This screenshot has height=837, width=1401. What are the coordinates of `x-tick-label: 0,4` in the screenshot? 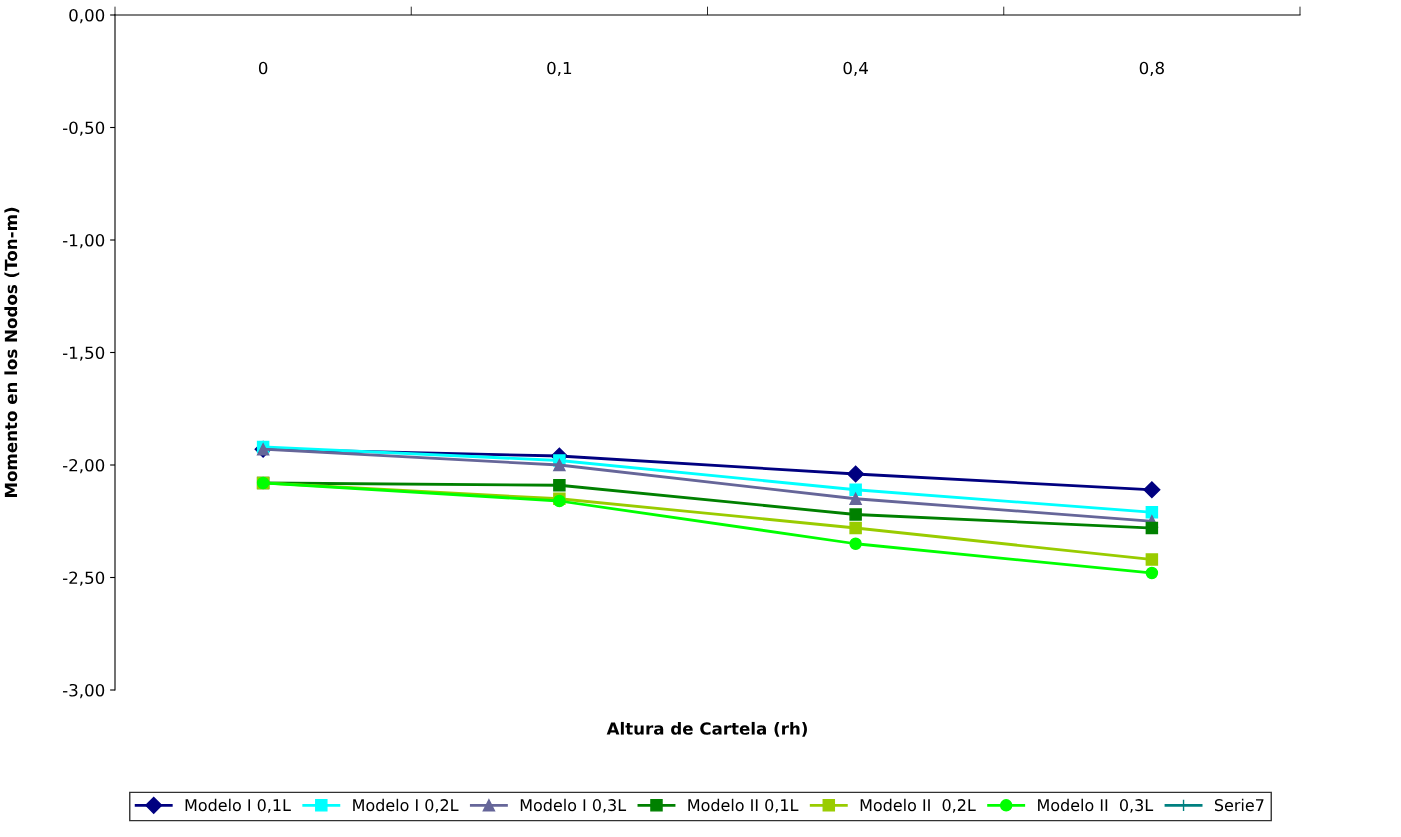 It's located at (855, 68).